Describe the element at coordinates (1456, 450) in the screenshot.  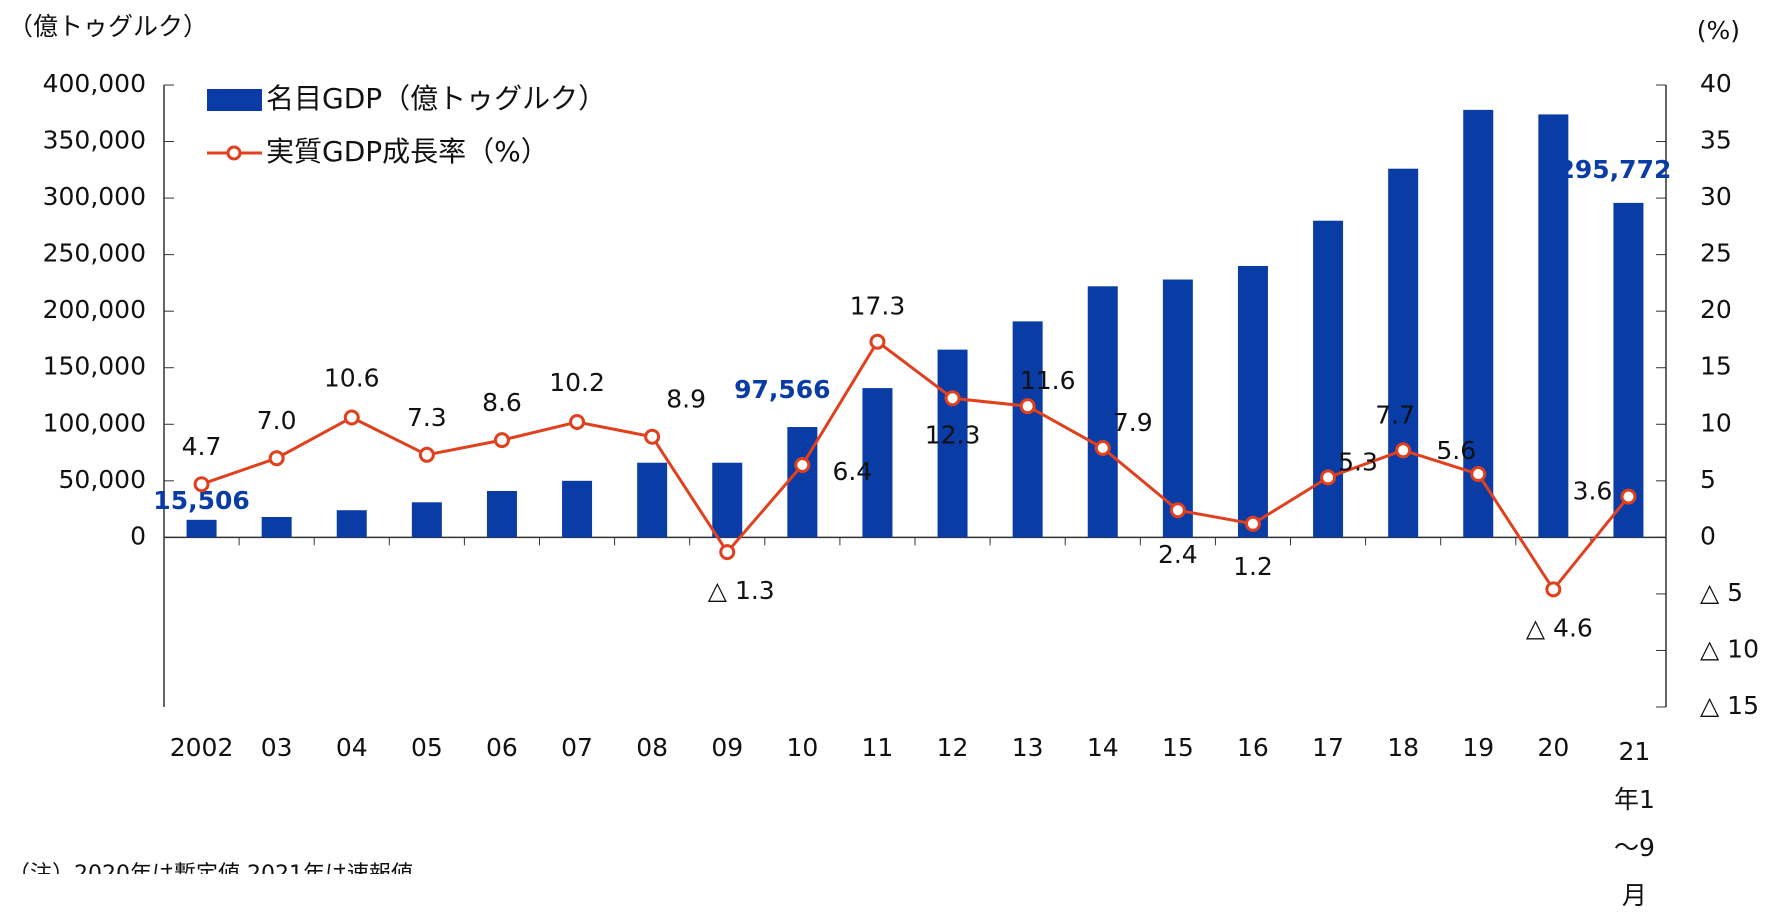
I see `line-value-label: 5.6` at that location.